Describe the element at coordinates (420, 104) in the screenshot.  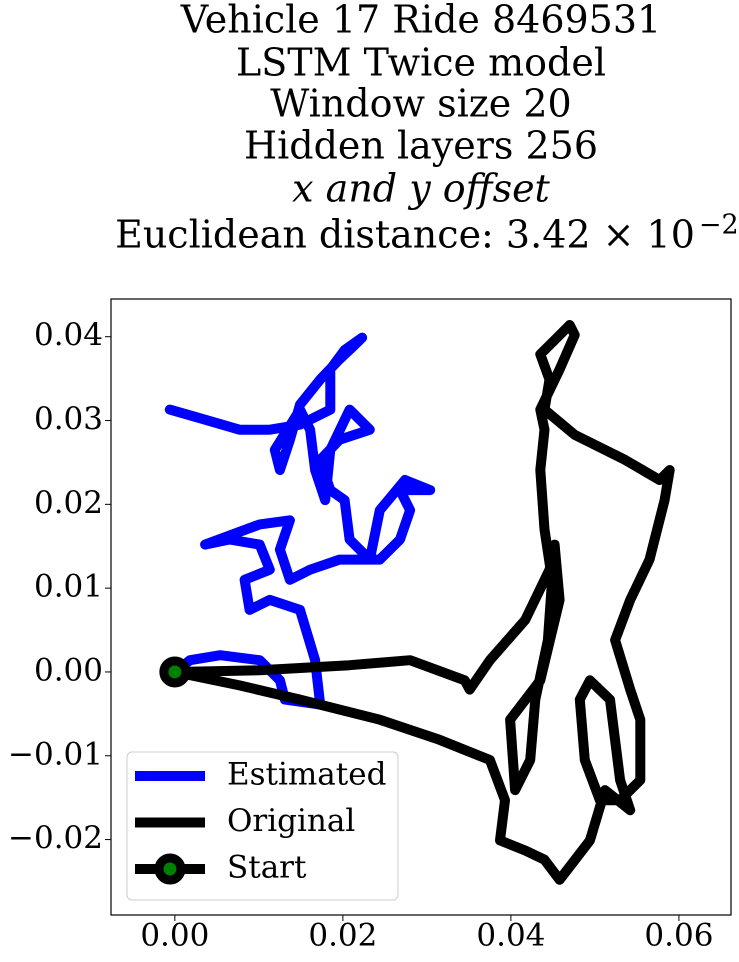
I see `title-line: Window size 20` at that location.